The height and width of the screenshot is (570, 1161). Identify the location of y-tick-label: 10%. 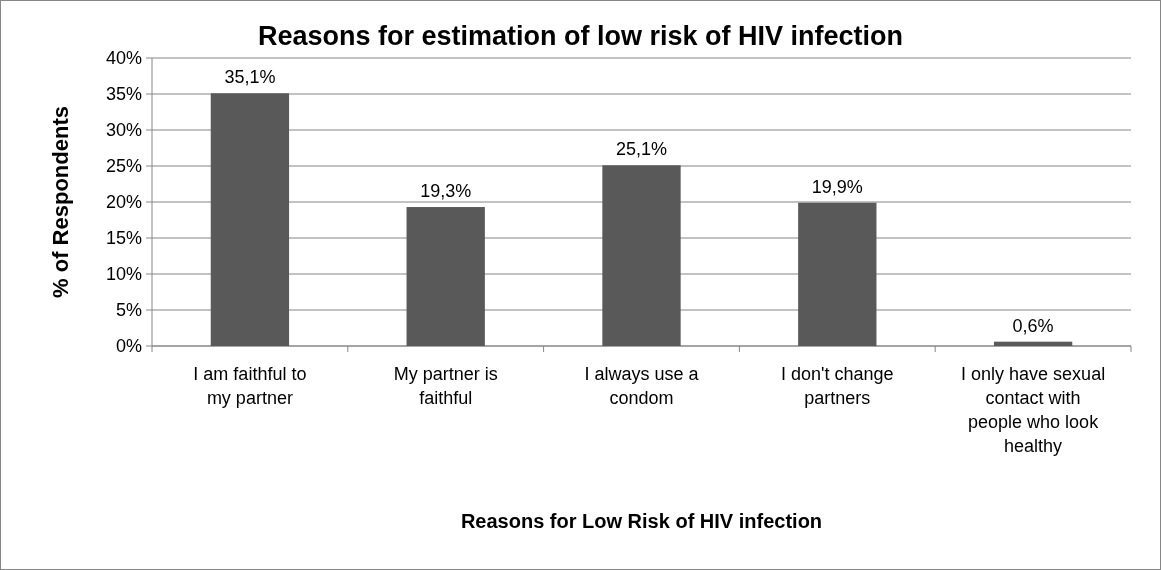
(123, 274).